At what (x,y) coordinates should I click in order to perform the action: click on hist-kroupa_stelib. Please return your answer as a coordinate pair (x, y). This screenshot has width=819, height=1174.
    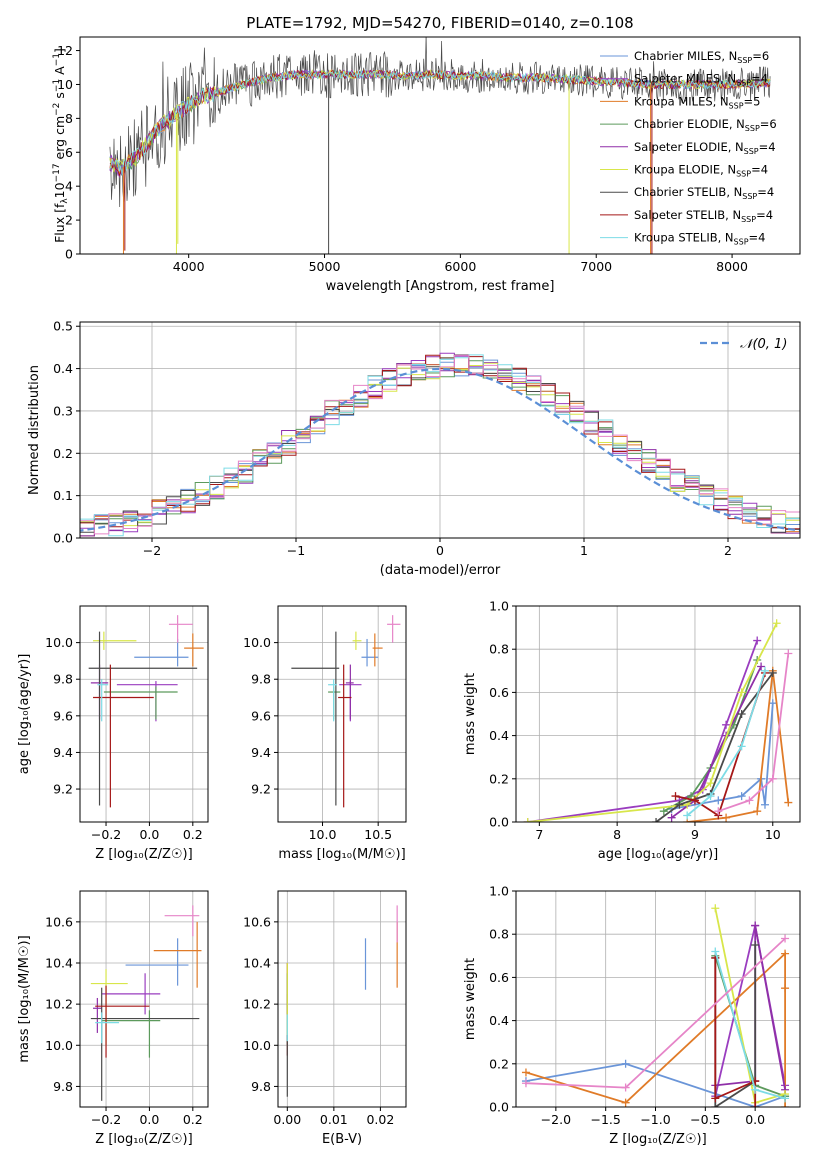
    Looking at the image, I should click on (440, 445).